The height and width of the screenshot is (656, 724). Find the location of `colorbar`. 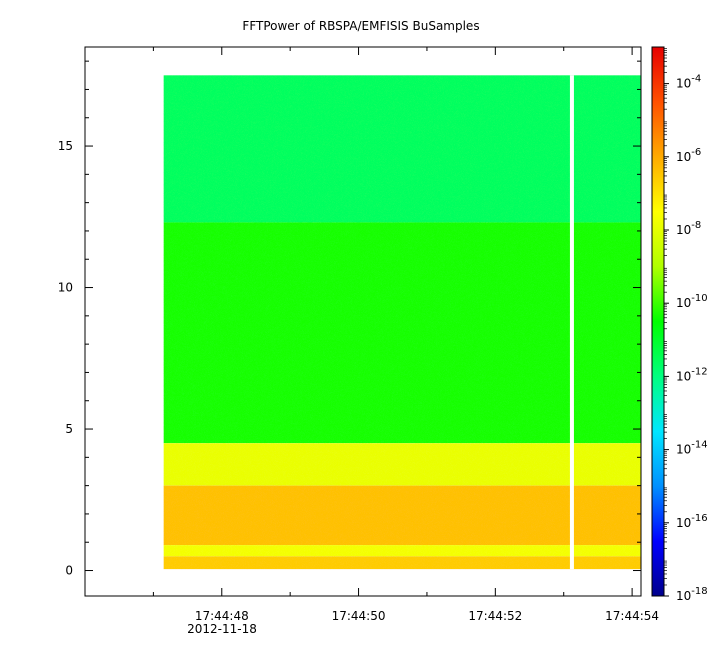

colorbar is located at coordinates (658, 321).